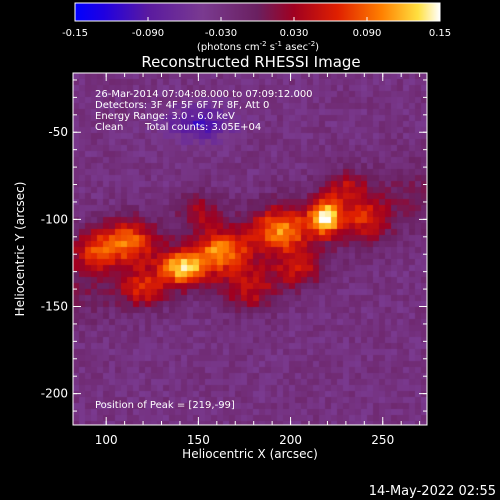 This screenshot has height=500, width=500. What do you see at coordinates (54, 394) in the screenshot?
I see `y-tick-label: -200` at bounding box center [54, 394].